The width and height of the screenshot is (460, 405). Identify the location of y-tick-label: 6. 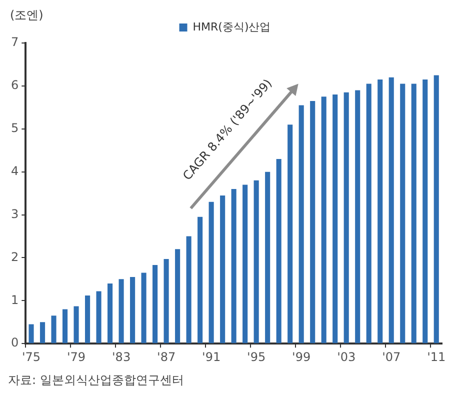
(14, 85).